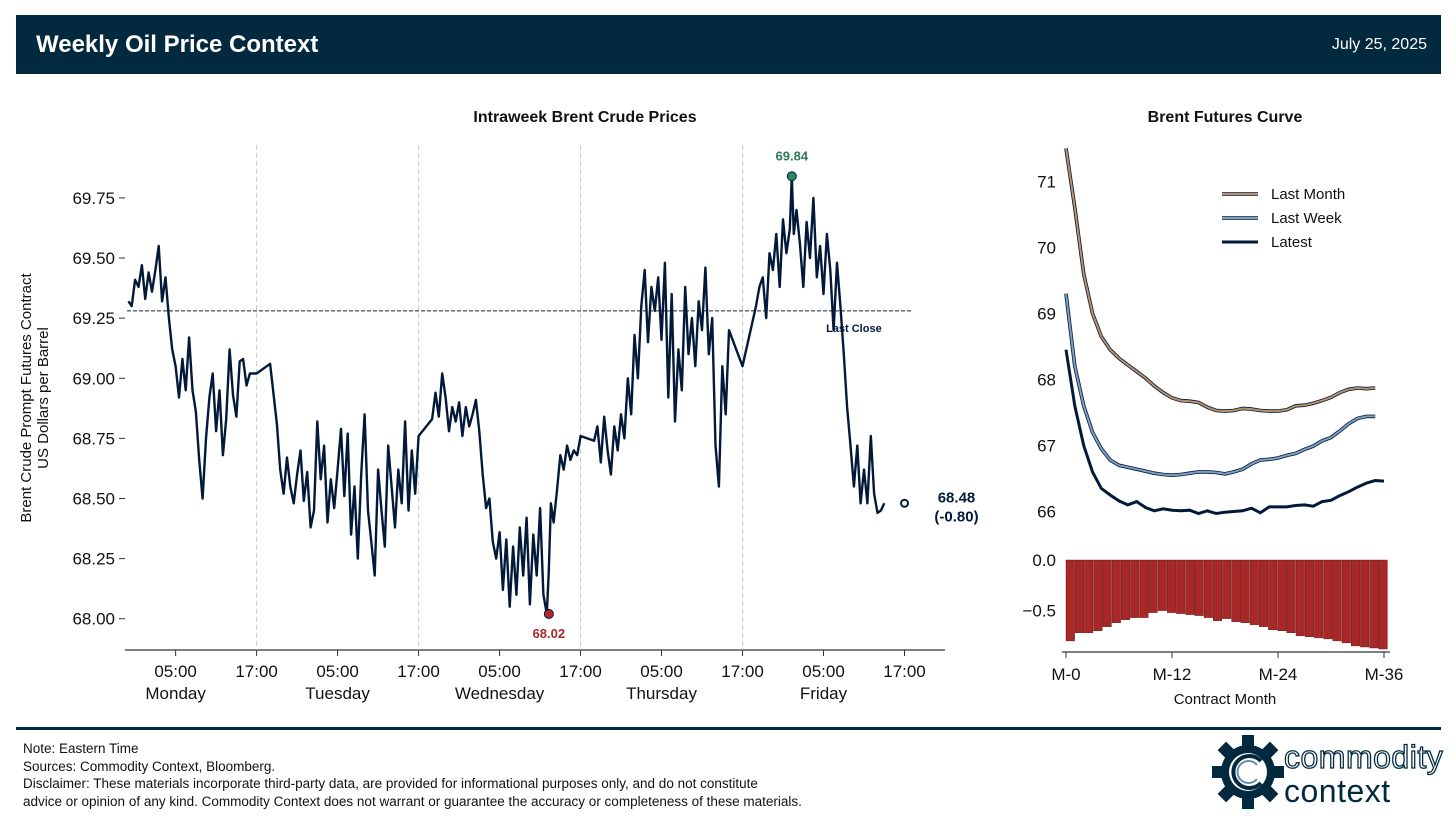 Image resolution: width=1456 pixels, height=831 pixels. What do you see at coordinates (661, 693) in the screenshot?
I see `x-tick-day-label: Thursday` at bounding box center [661, 693].